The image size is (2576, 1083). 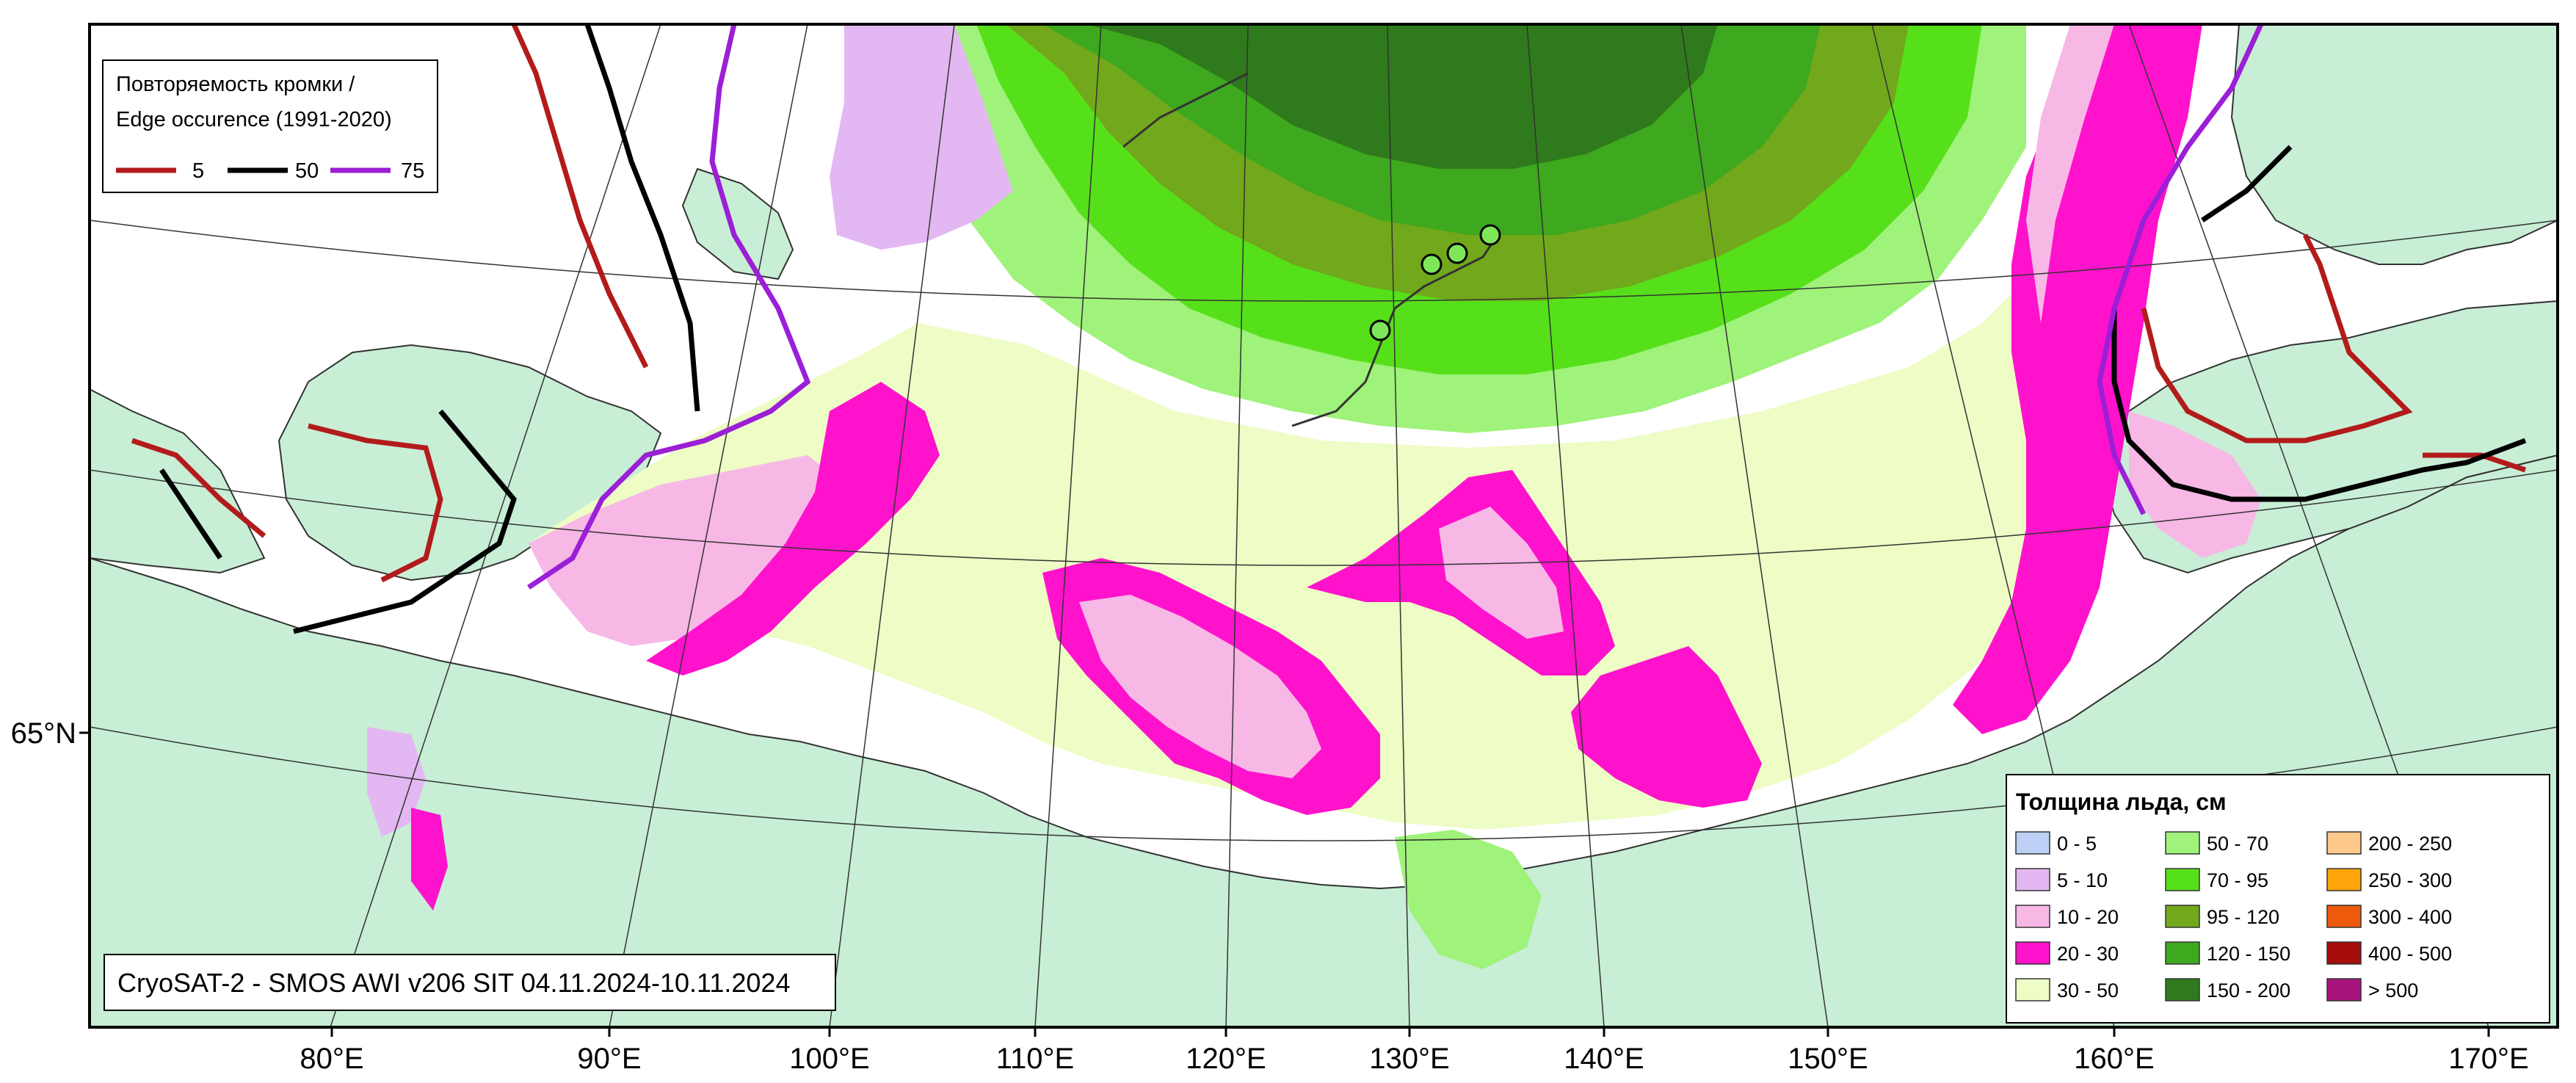 What do you see at coordinates (430, 859) in the screenshot?
I see `ice-20-30-west-far` at bounding box center [430, 859].